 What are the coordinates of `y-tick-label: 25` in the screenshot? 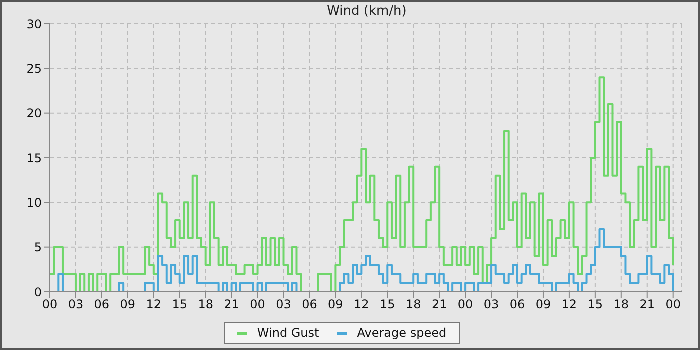 It's located at (34, 69).